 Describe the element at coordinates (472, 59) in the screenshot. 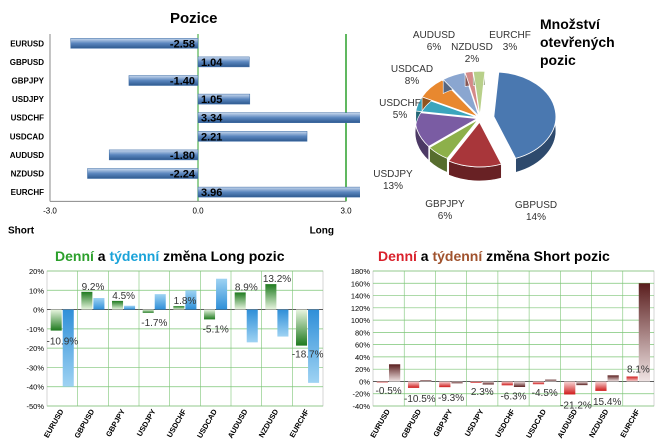

I see `pie-pct-nzdusd: 2%` at that location.